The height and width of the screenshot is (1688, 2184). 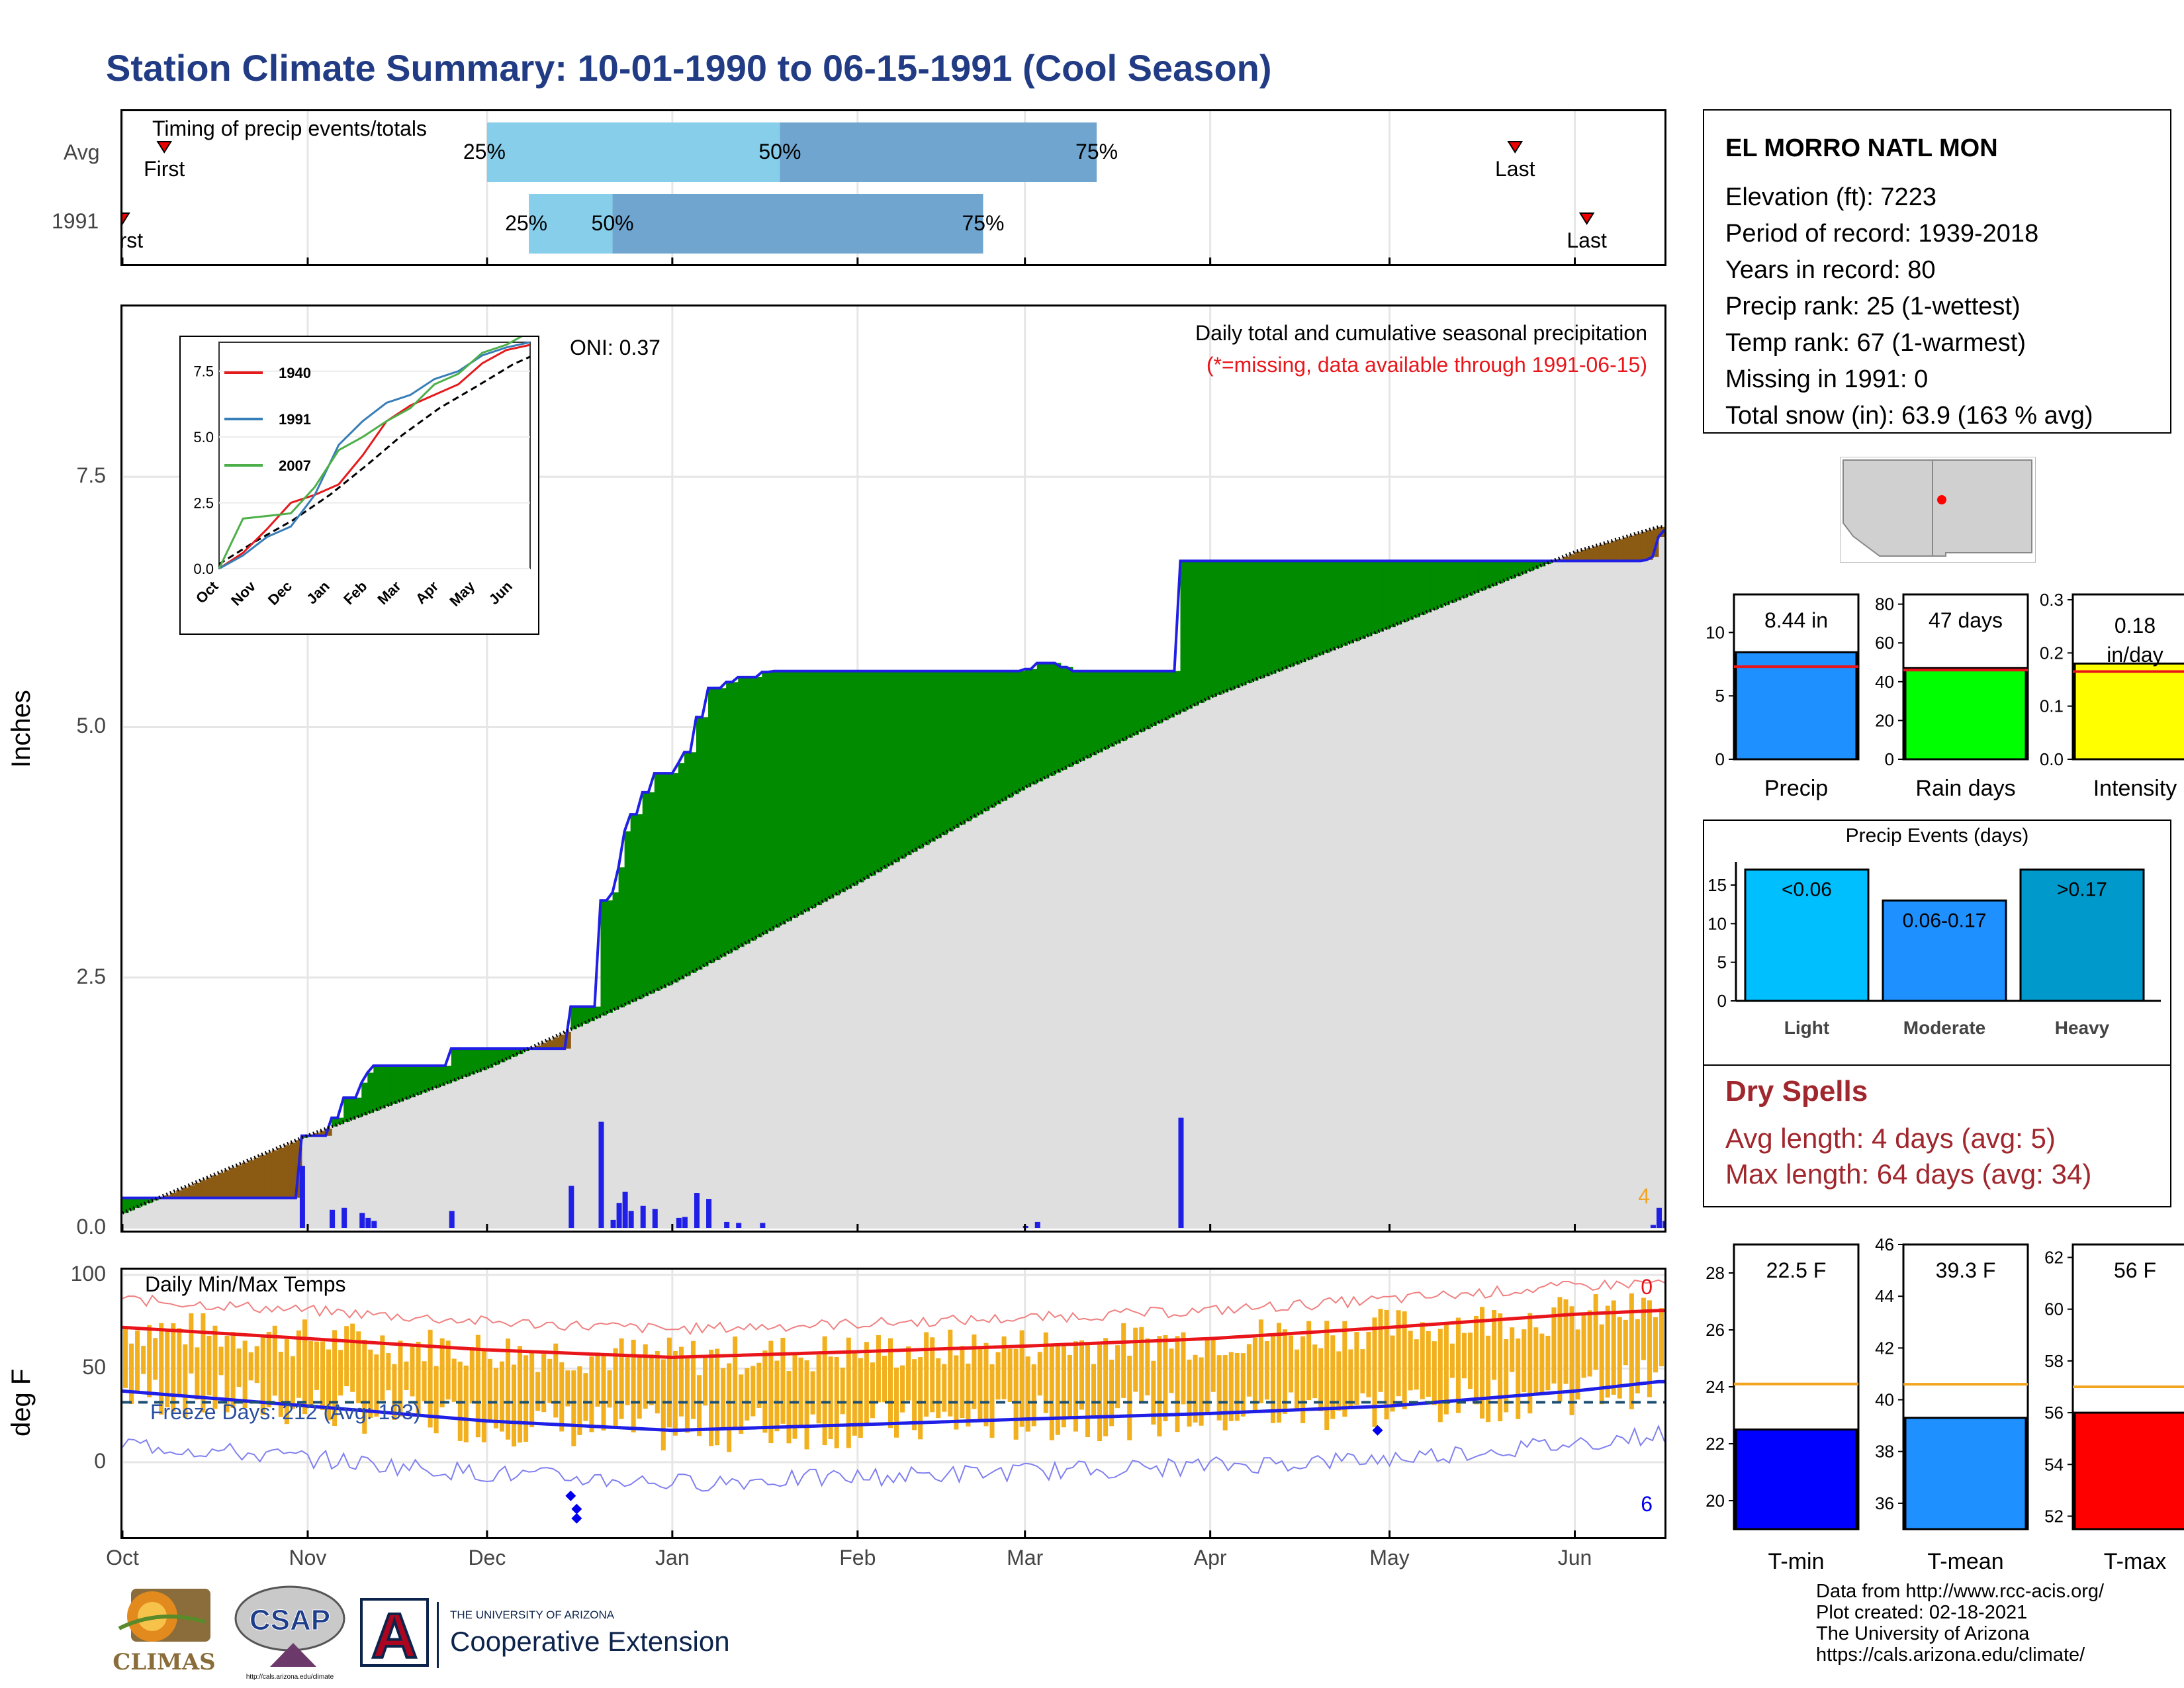 I want to click on temp-bar-ytick-label: 56, so click(x=2054, y=1413).